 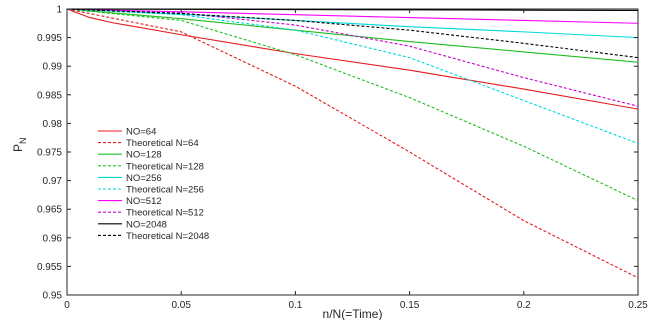 What do you see at coordinates (53, 238) in the screenshot?
I see `y-tick-label: 0.96` at bounding box center [53, 238].